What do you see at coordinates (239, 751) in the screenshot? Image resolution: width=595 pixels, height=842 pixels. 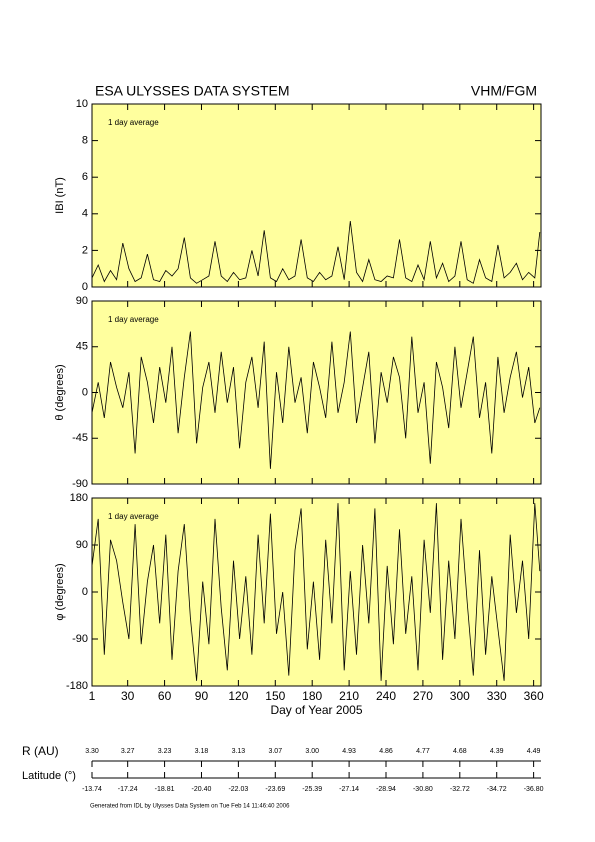 I see `r-value: 3.13` at bounding box center [239, 751].